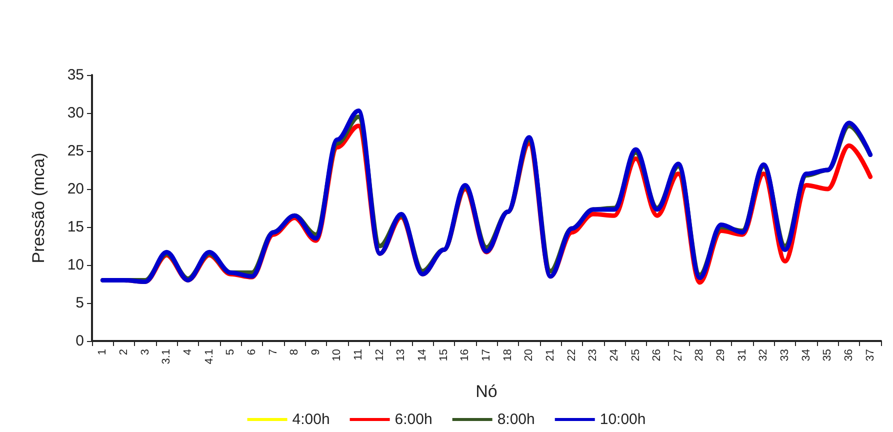  What do you see at coordinates (516, 419) in the screenshot?
I see `legend-label: 8:00h` at bounding box center [516, 419].